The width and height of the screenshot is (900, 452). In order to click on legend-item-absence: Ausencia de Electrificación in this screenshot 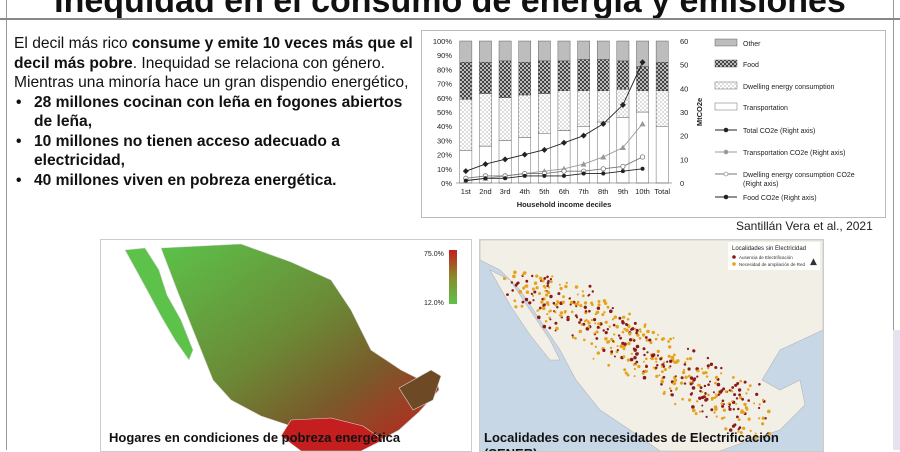, I will do `click(766, 257)`.